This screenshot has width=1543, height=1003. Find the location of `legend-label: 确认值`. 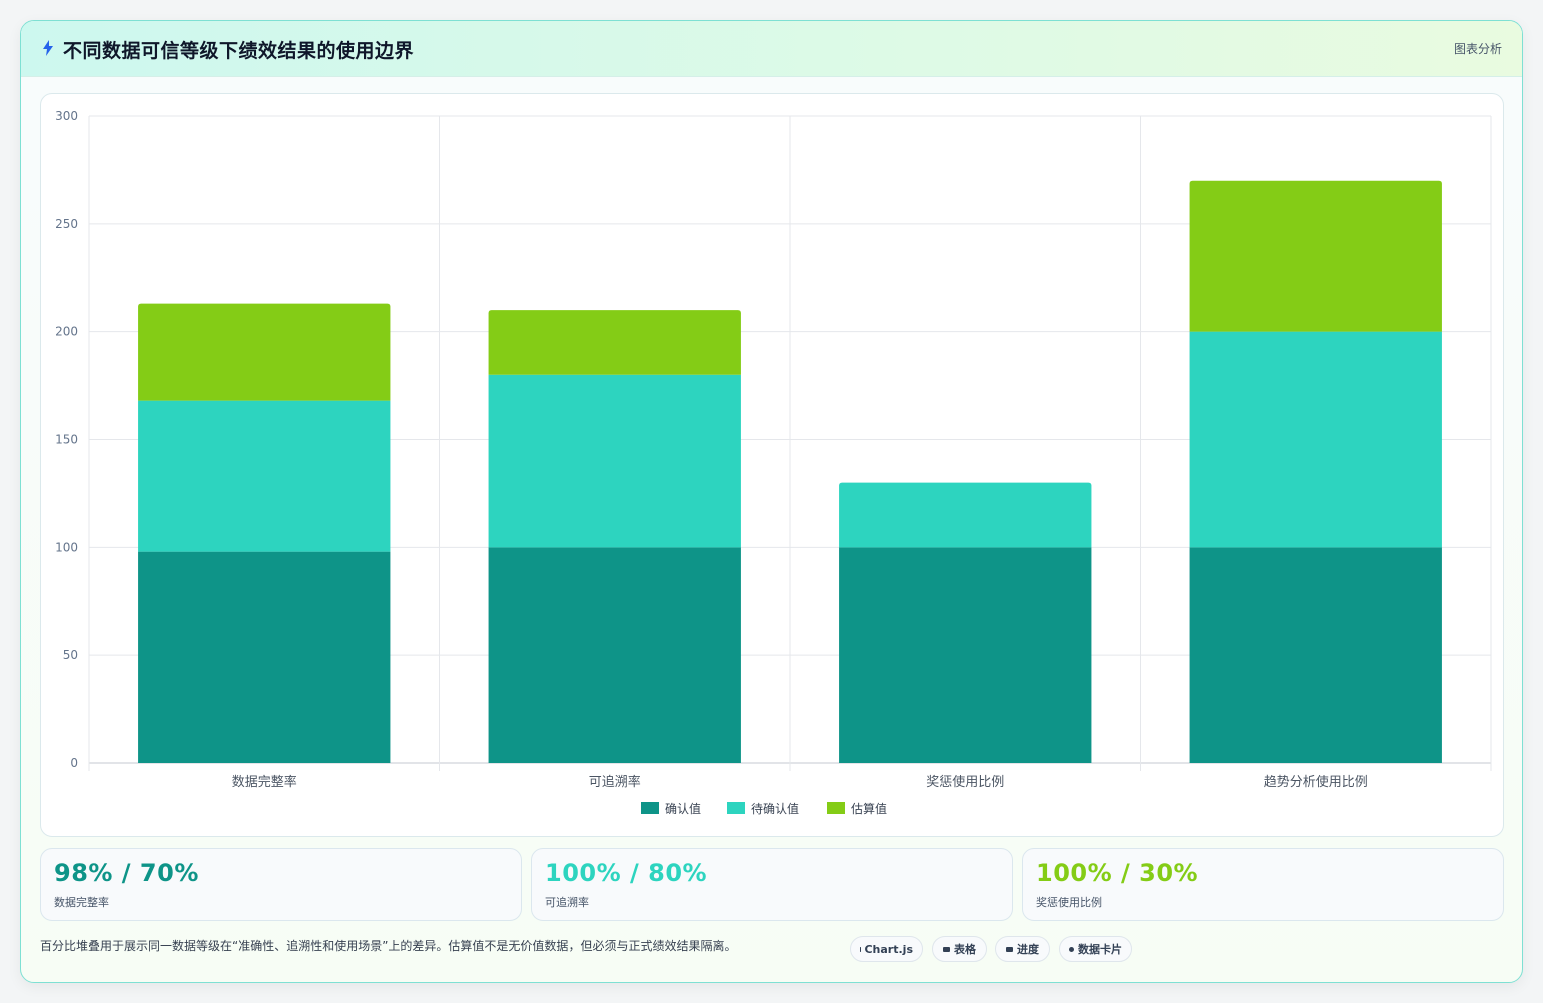

legend-label: 确认值 is located at coordinates (683, 808).